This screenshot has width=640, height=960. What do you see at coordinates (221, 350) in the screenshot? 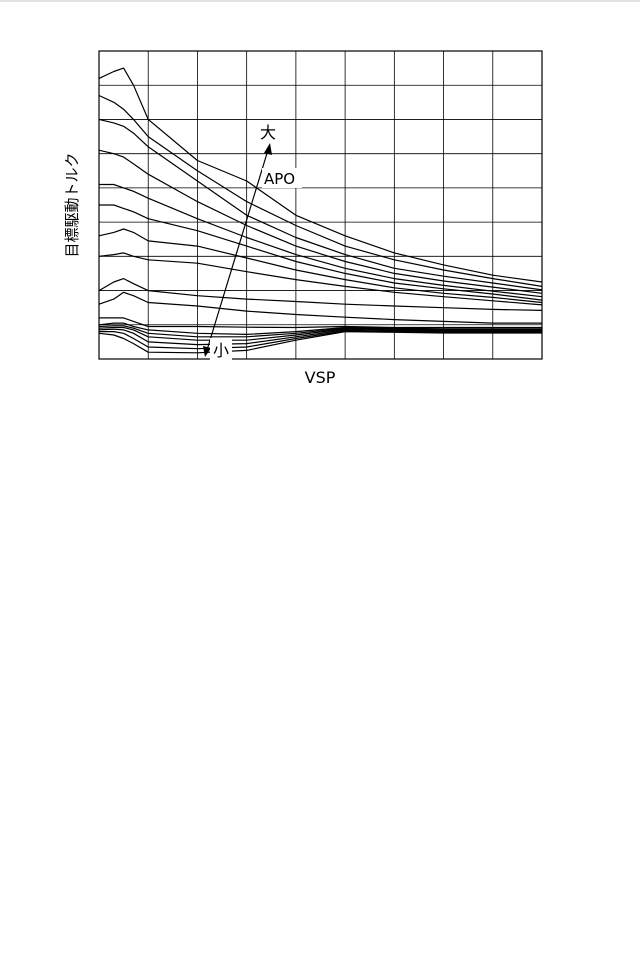
I see `apo-small-label: 小` at bounding box center [221, 350].